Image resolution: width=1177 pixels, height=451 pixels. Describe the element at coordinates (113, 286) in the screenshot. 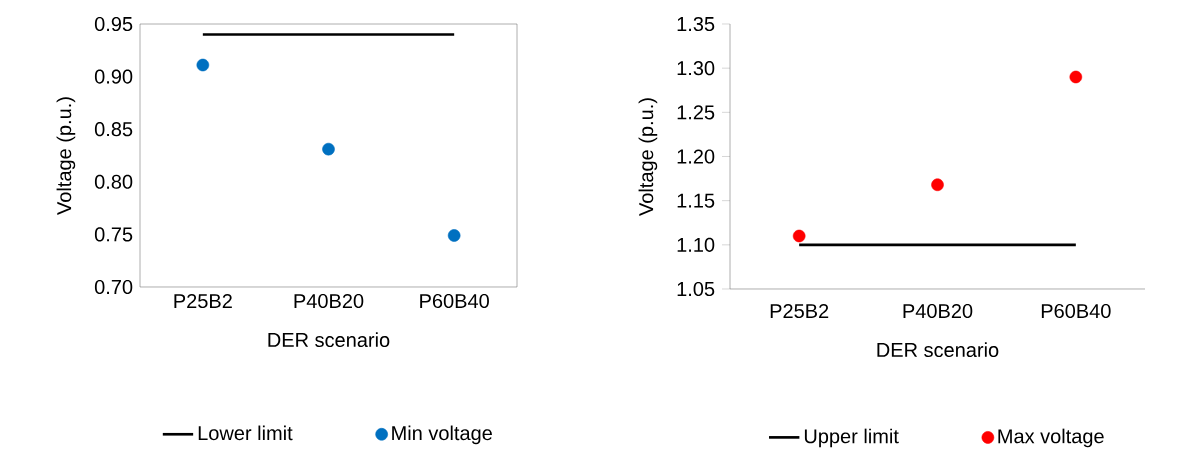

I see `y-tick-label: 0.70` at that location.